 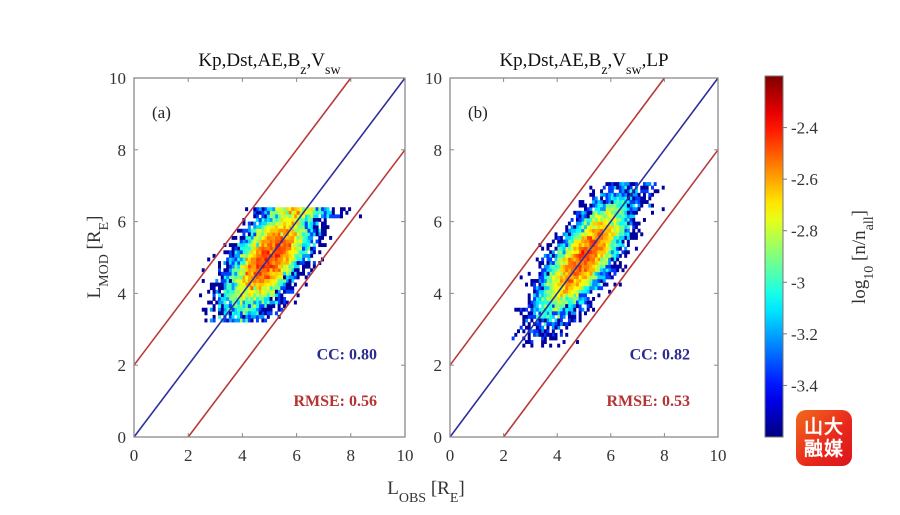 What do you see at coordinates (161, 112) in the screenshot?
I see `panel-label: (a)` at bounding box center [161, 112].